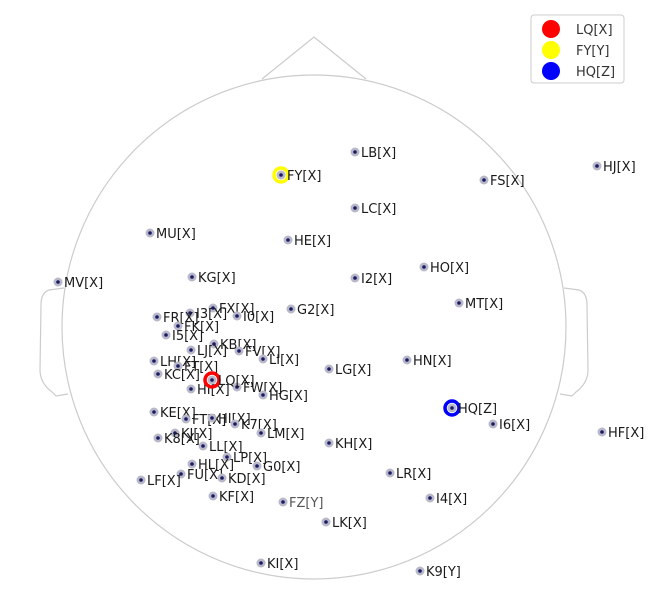  I want to click on sensor-label: I5[X], so click(187, 336).